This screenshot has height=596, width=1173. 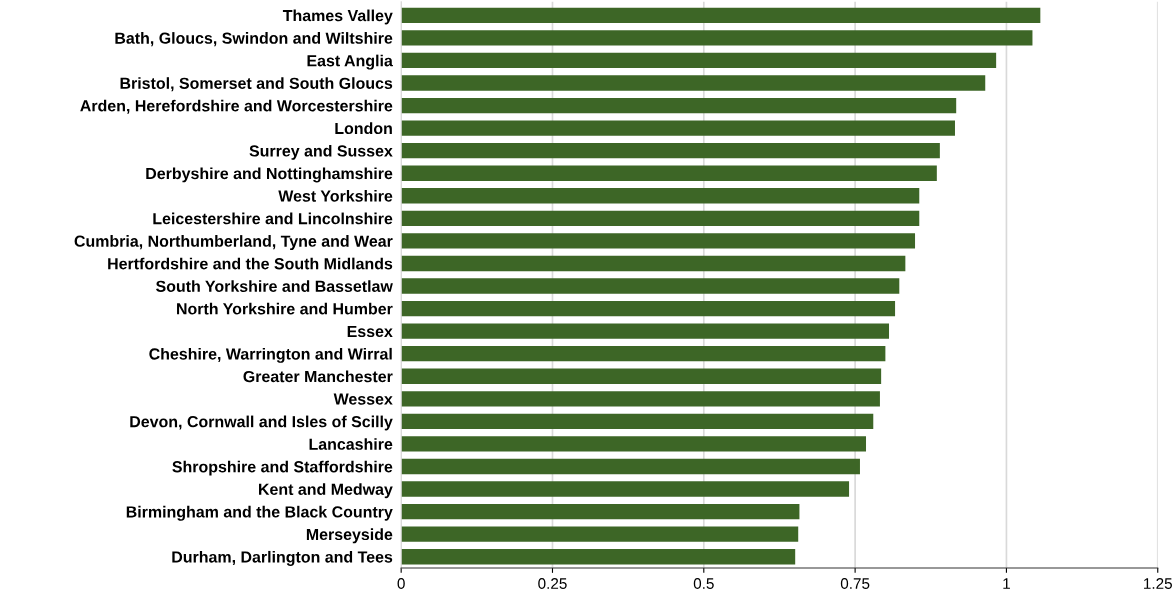 I want to click on y-tick-label: South Yorkshire and Bassetlaw, so click(x=274, y=286).